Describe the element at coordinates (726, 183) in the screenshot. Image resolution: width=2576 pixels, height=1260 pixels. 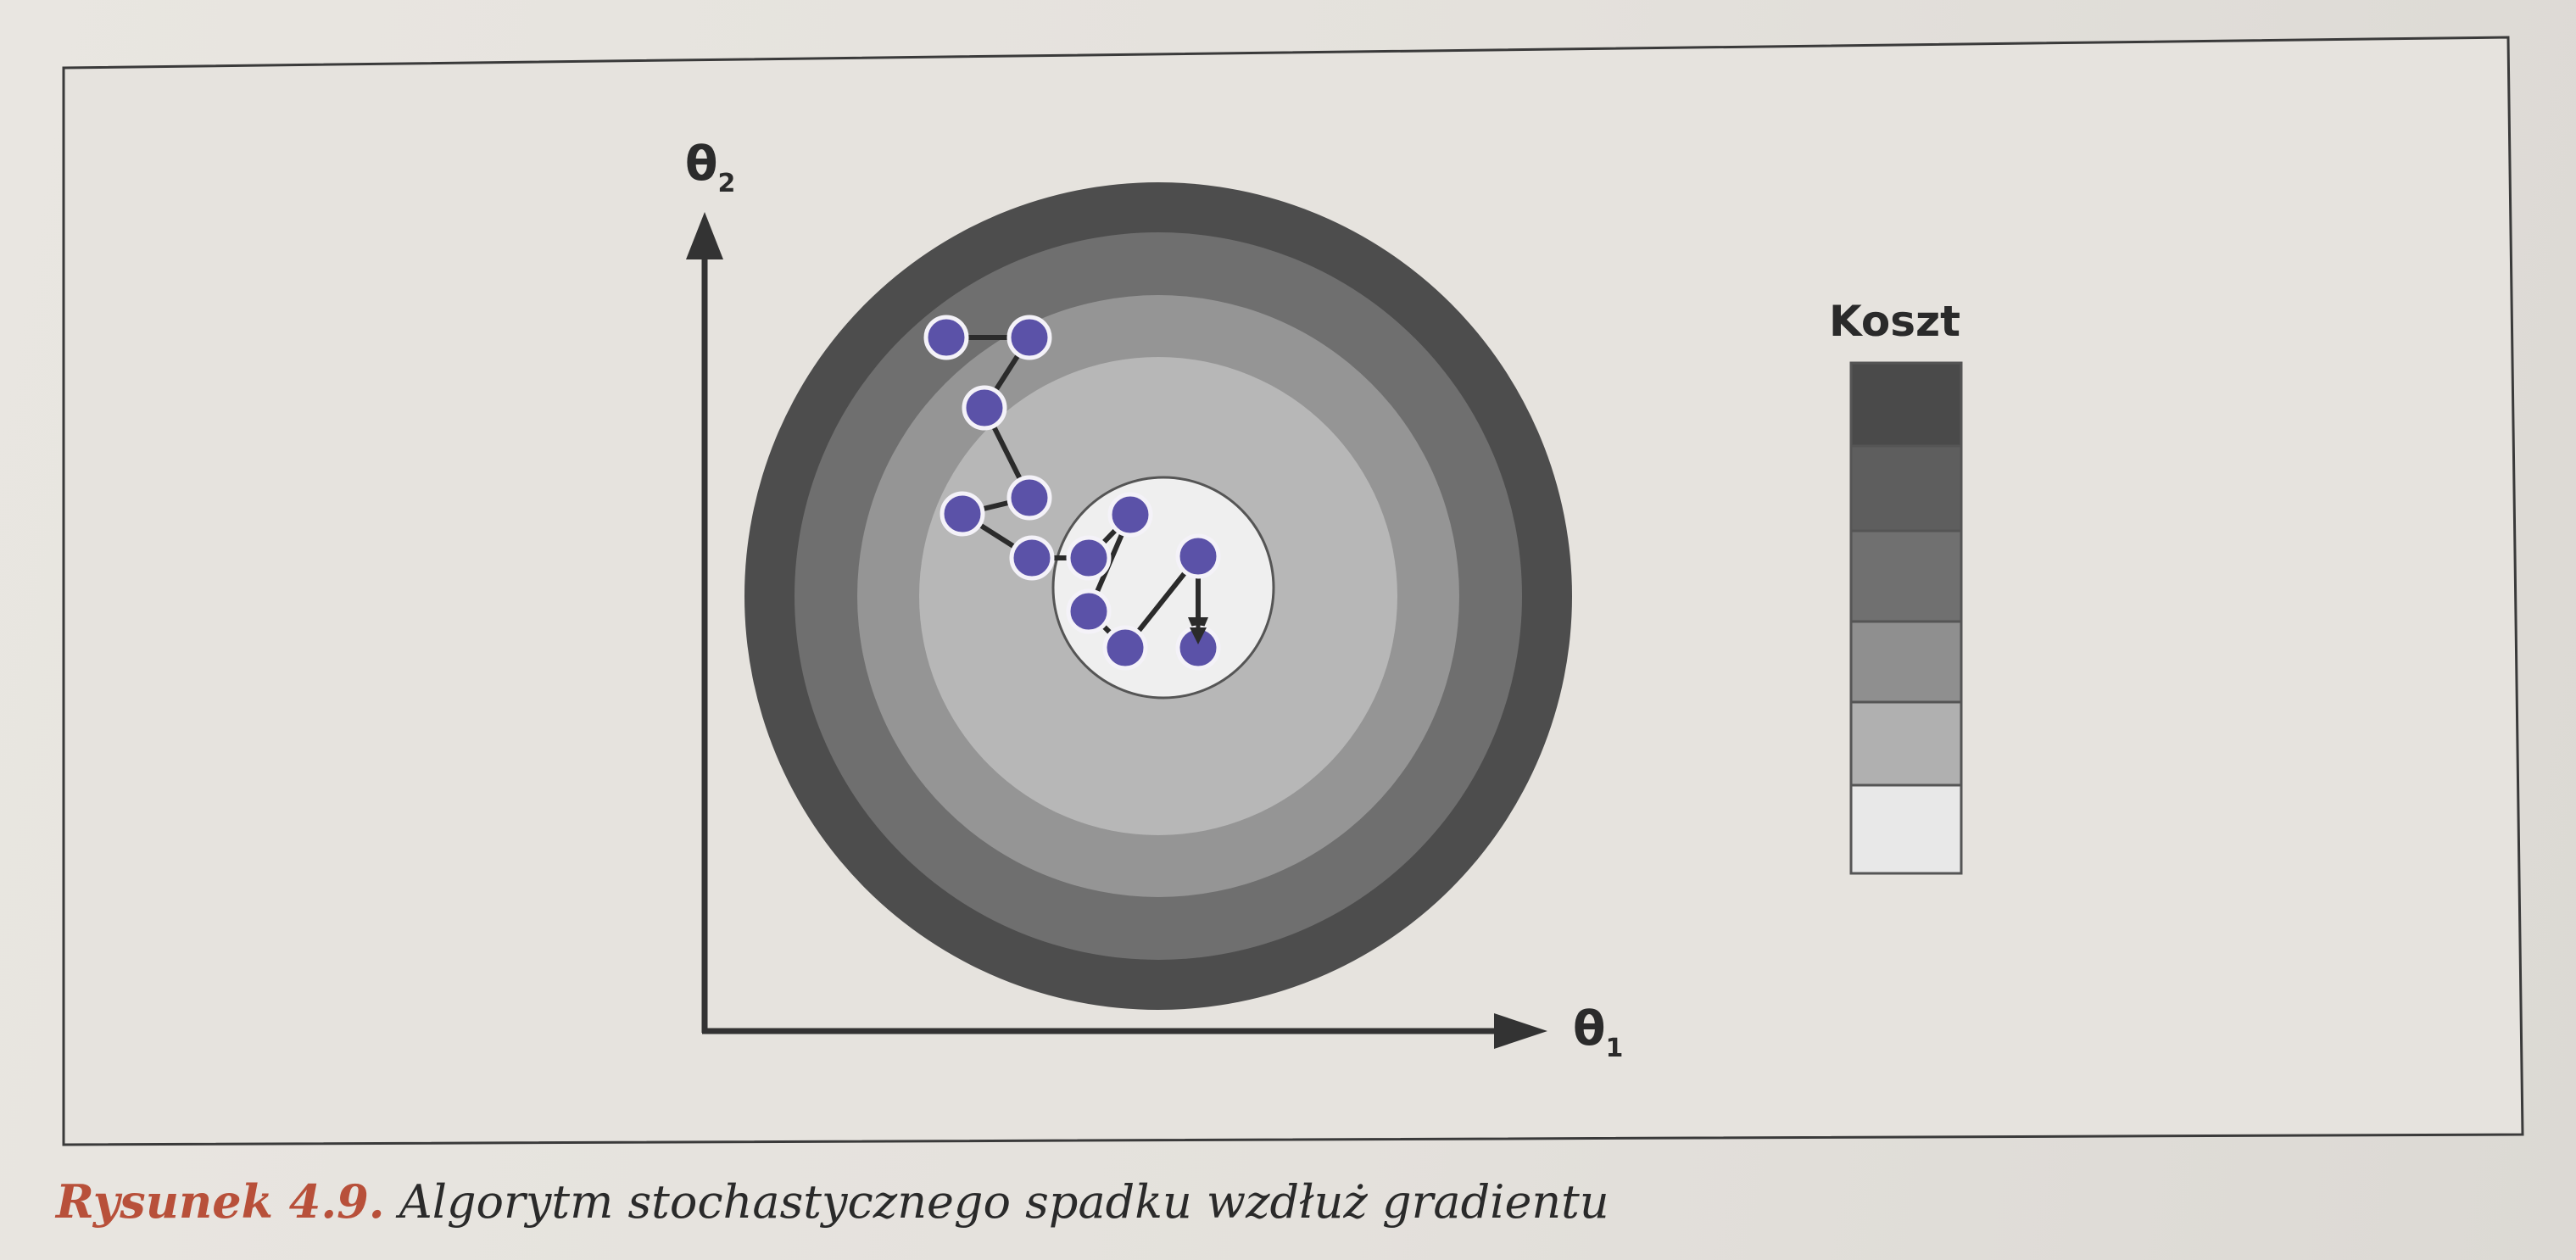
I see `y-axis-subscript: 2` at that location.